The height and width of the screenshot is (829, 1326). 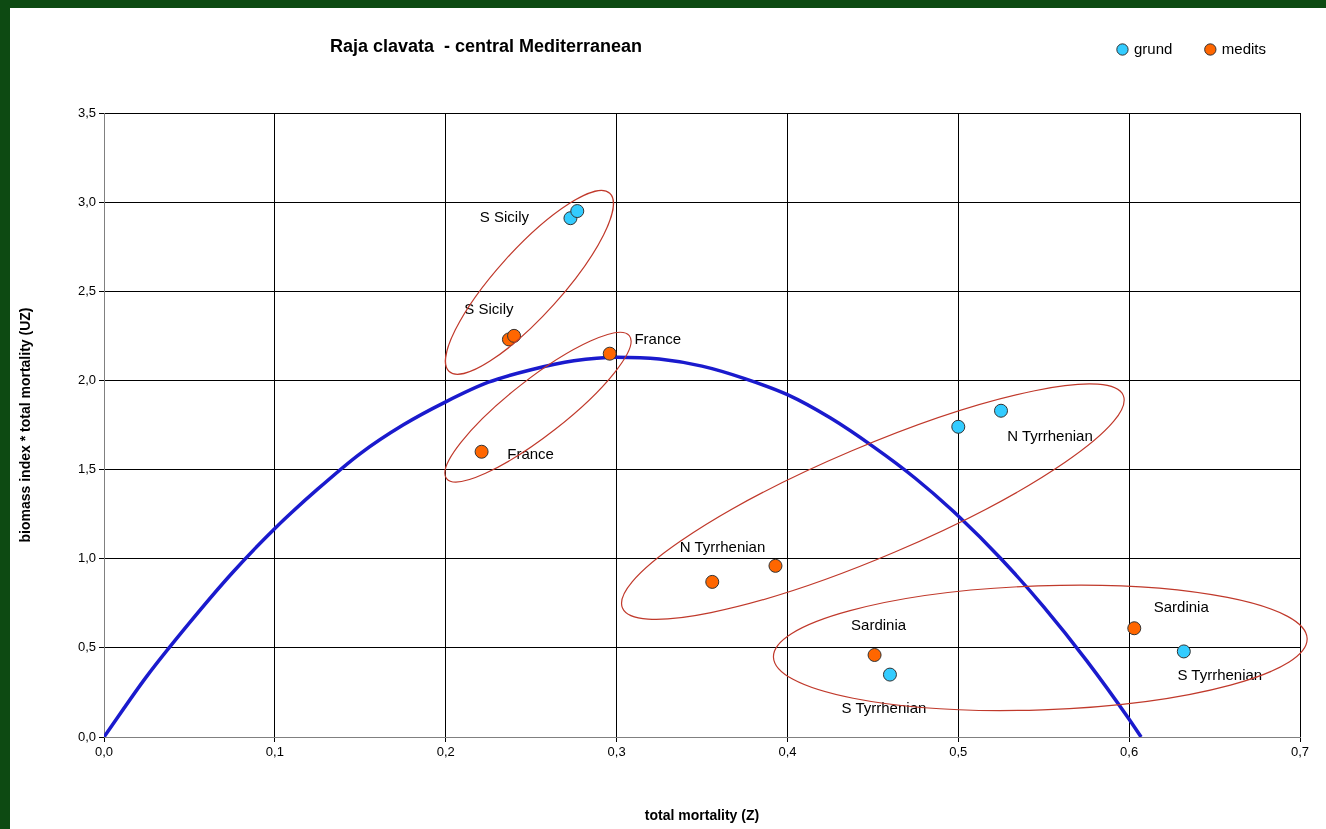 I want to click on x-tick-label: 0,5, so click(x=958, y=752).